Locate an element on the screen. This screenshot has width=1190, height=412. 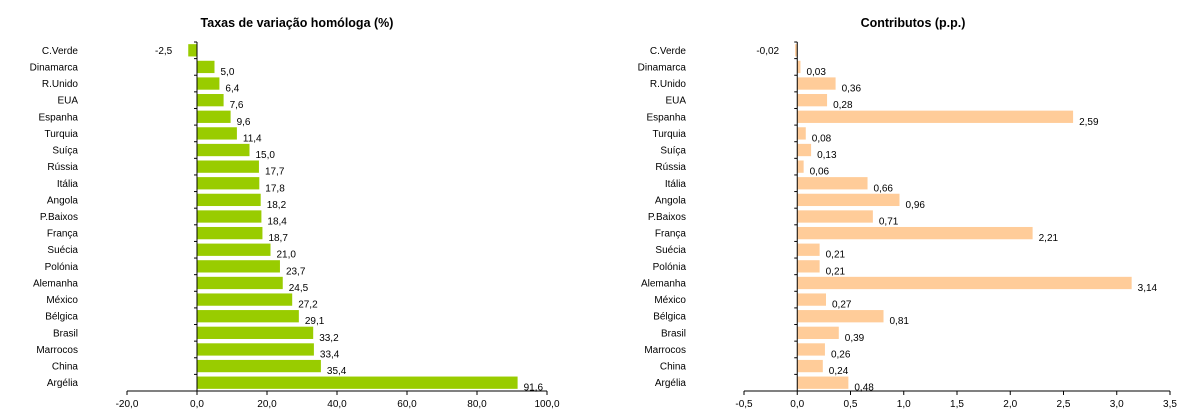
category-label: México is located at coordinates (62, 300).